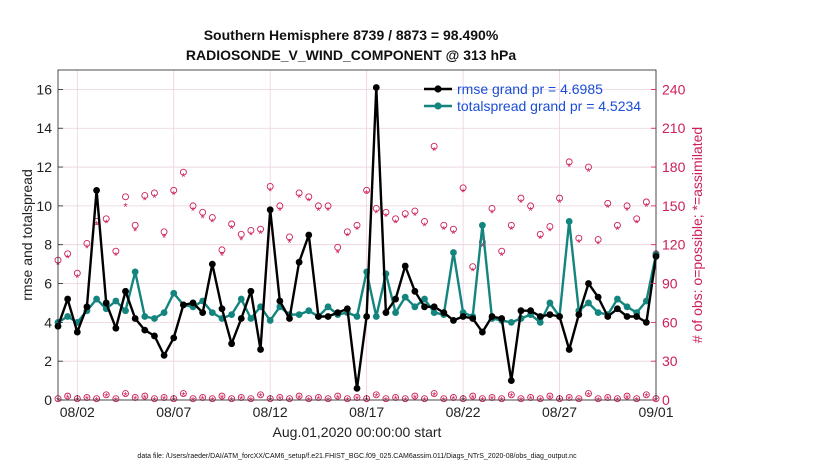  I want to click on legend-rmse-label: rmse grand pr = 4.6985, so click(530, 89).